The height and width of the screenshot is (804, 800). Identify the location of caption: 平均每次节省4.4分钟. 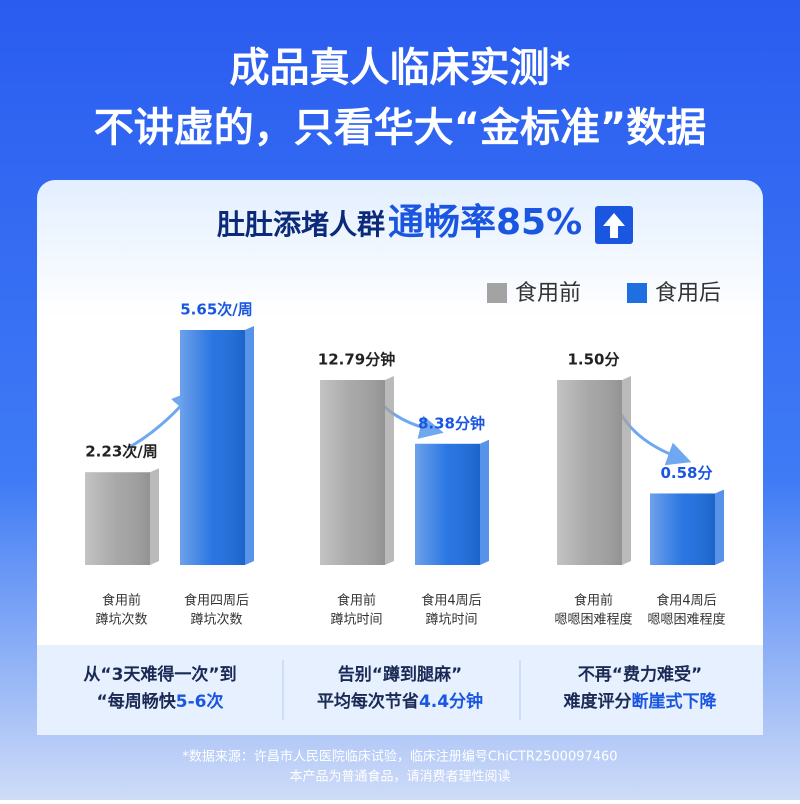
(400, 701).